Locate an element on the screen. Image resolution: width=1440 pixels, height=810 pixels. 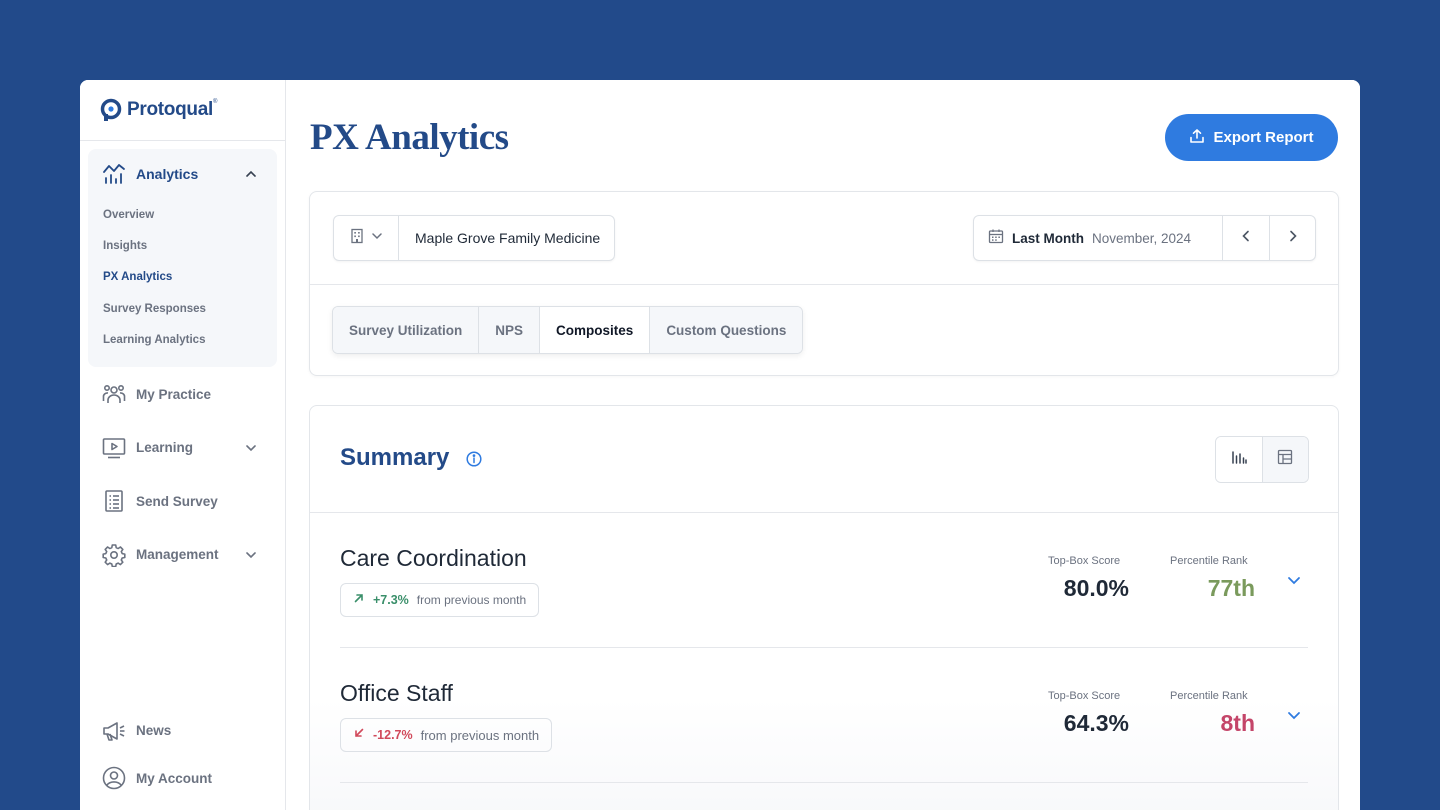
megaphone-icon is located at coordinates (114, 731).